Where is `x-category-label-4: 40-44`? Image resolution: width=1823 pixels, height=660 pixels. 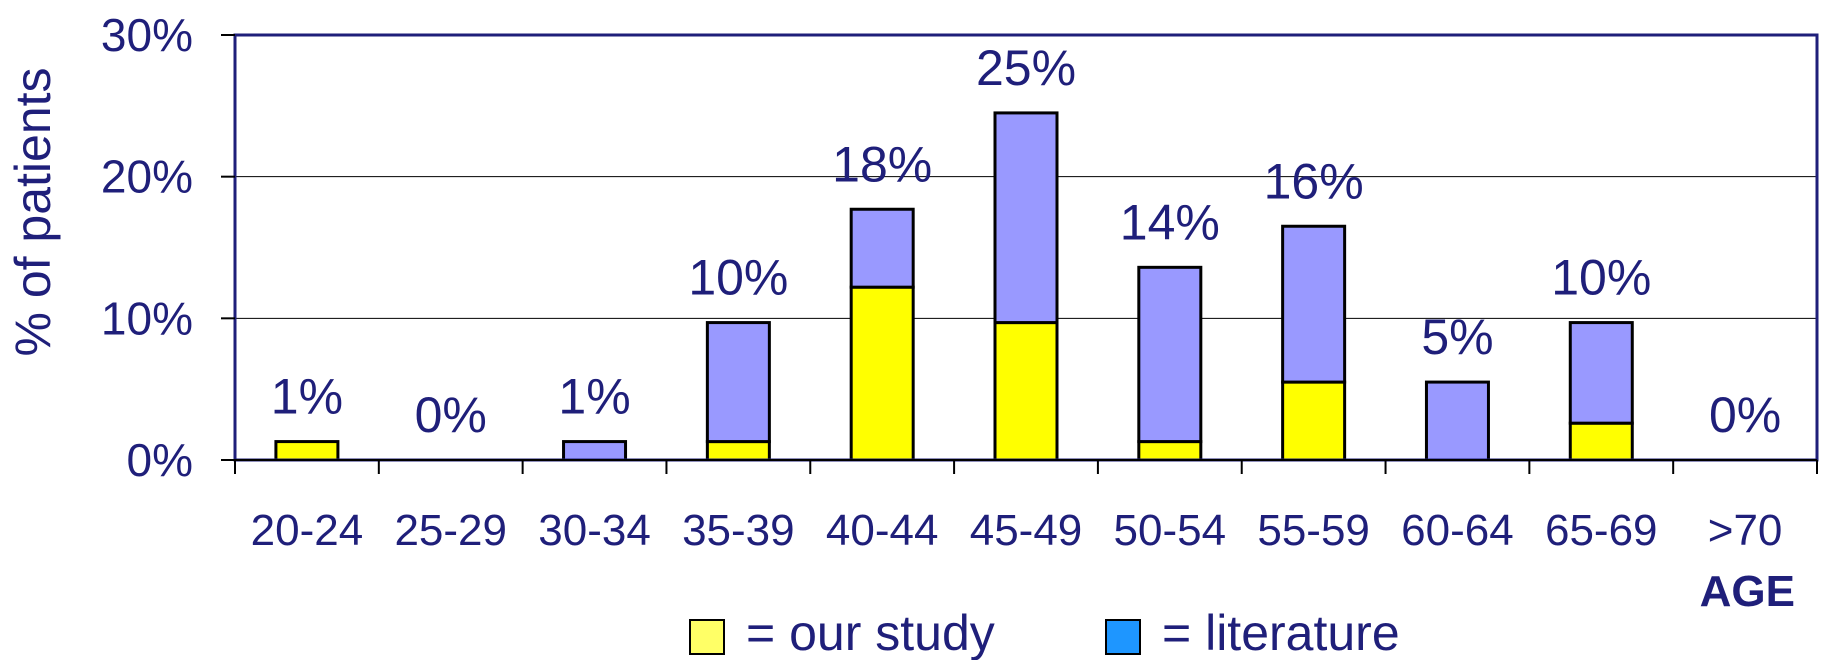 x-category-label-4: 40-44 is located at coordinates (882, 530).